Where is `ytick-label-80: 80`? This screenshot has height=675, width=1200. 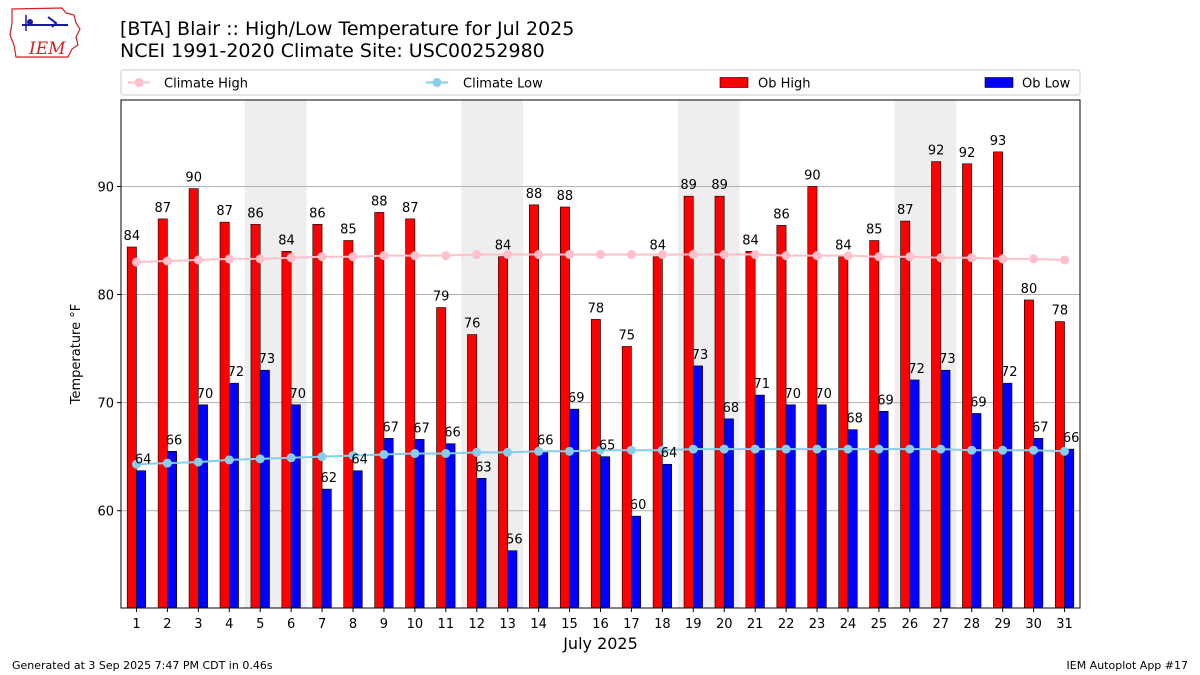
ytick-label-80: 80 is located at coordinates (105, 296).